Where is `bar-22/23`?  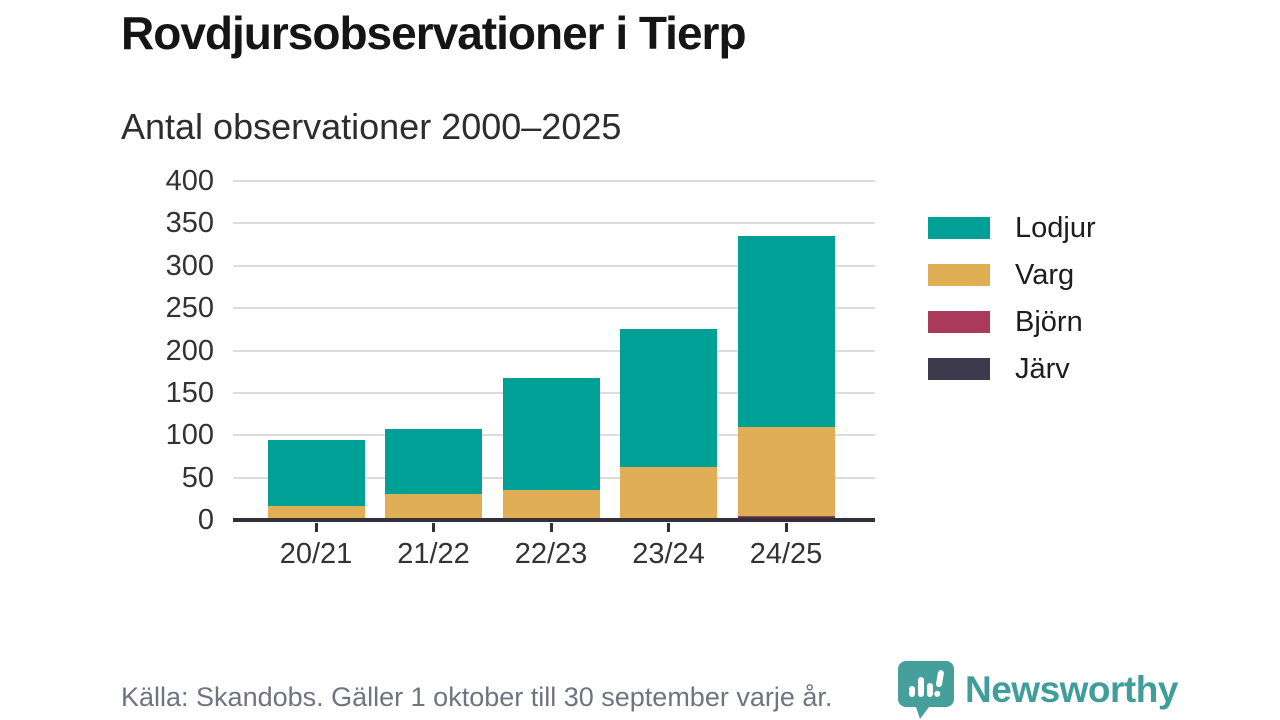
bar-22/23 is located at coordinates (551, 448).